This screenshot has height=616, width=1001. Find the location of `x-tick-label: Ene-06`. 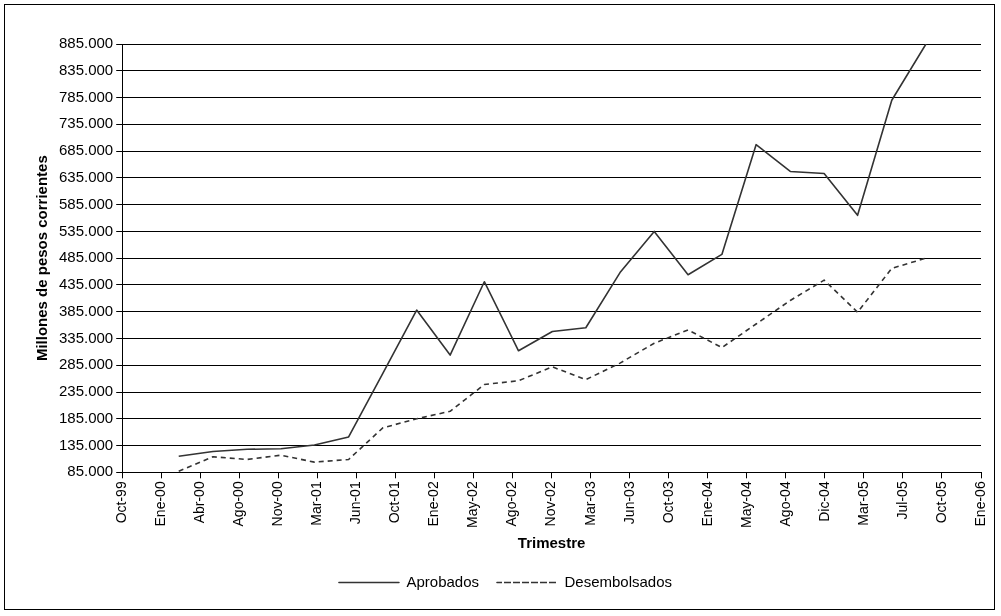

x-tick-label: Ene-06 is located at coordinates (979, 504).